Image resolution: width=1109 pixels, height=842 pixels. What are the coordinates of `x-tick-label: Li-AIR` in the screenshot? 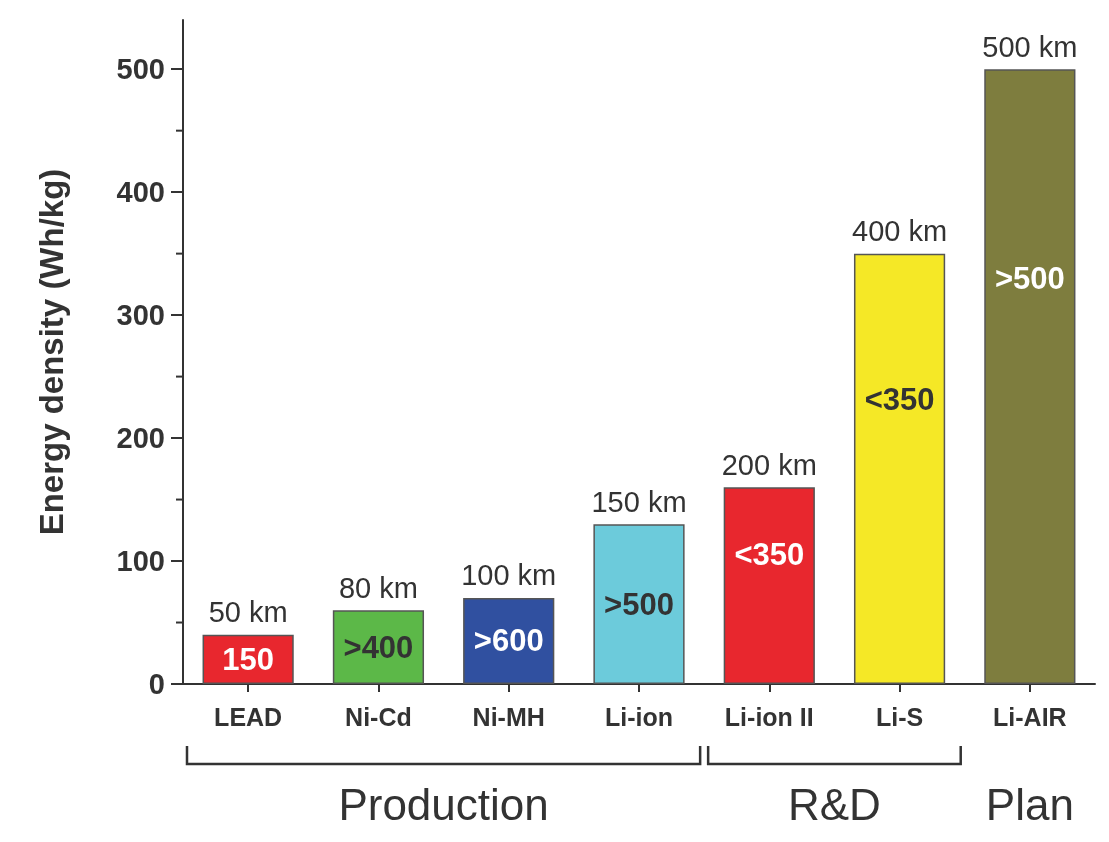 It's located at (1030, 716).